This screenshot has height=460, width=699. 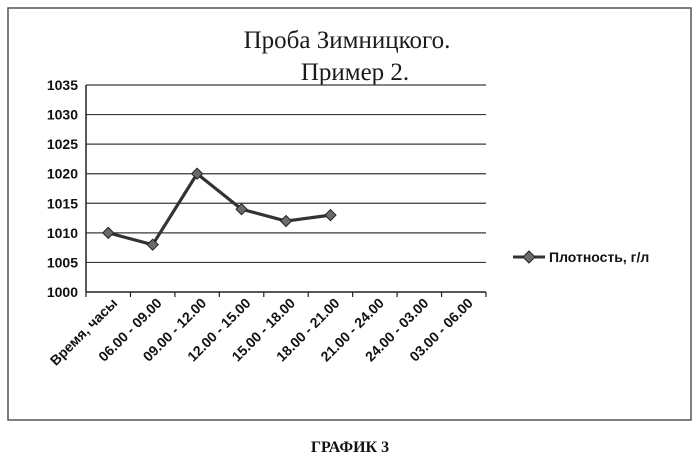 What do you see at coordinates (62, 188) in the screenshot?
I see `y-tick-labels: 1000 1005 1010 1015 1020 1025 1030 1035` at bounding box center [62, 188].